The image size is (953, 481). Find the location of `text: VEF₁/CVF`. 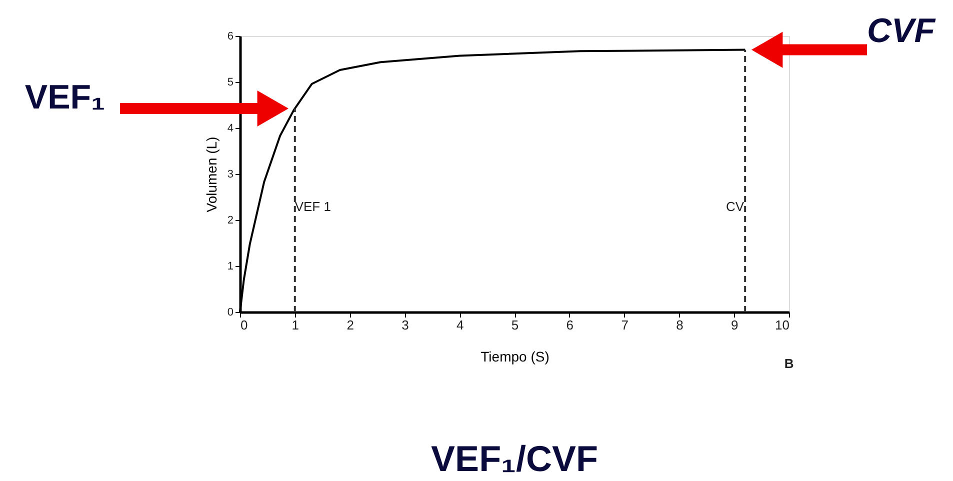

text: VEF₁/CVF is located at coordinates (514, 458).